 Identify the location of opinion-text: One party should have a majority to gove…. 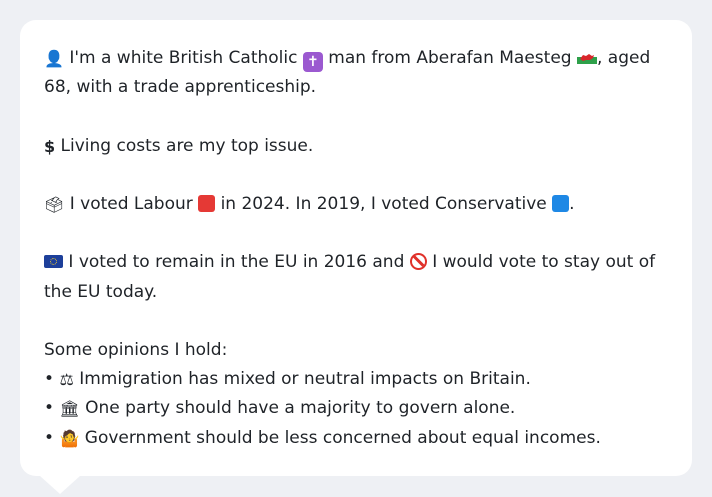
(300, 408).